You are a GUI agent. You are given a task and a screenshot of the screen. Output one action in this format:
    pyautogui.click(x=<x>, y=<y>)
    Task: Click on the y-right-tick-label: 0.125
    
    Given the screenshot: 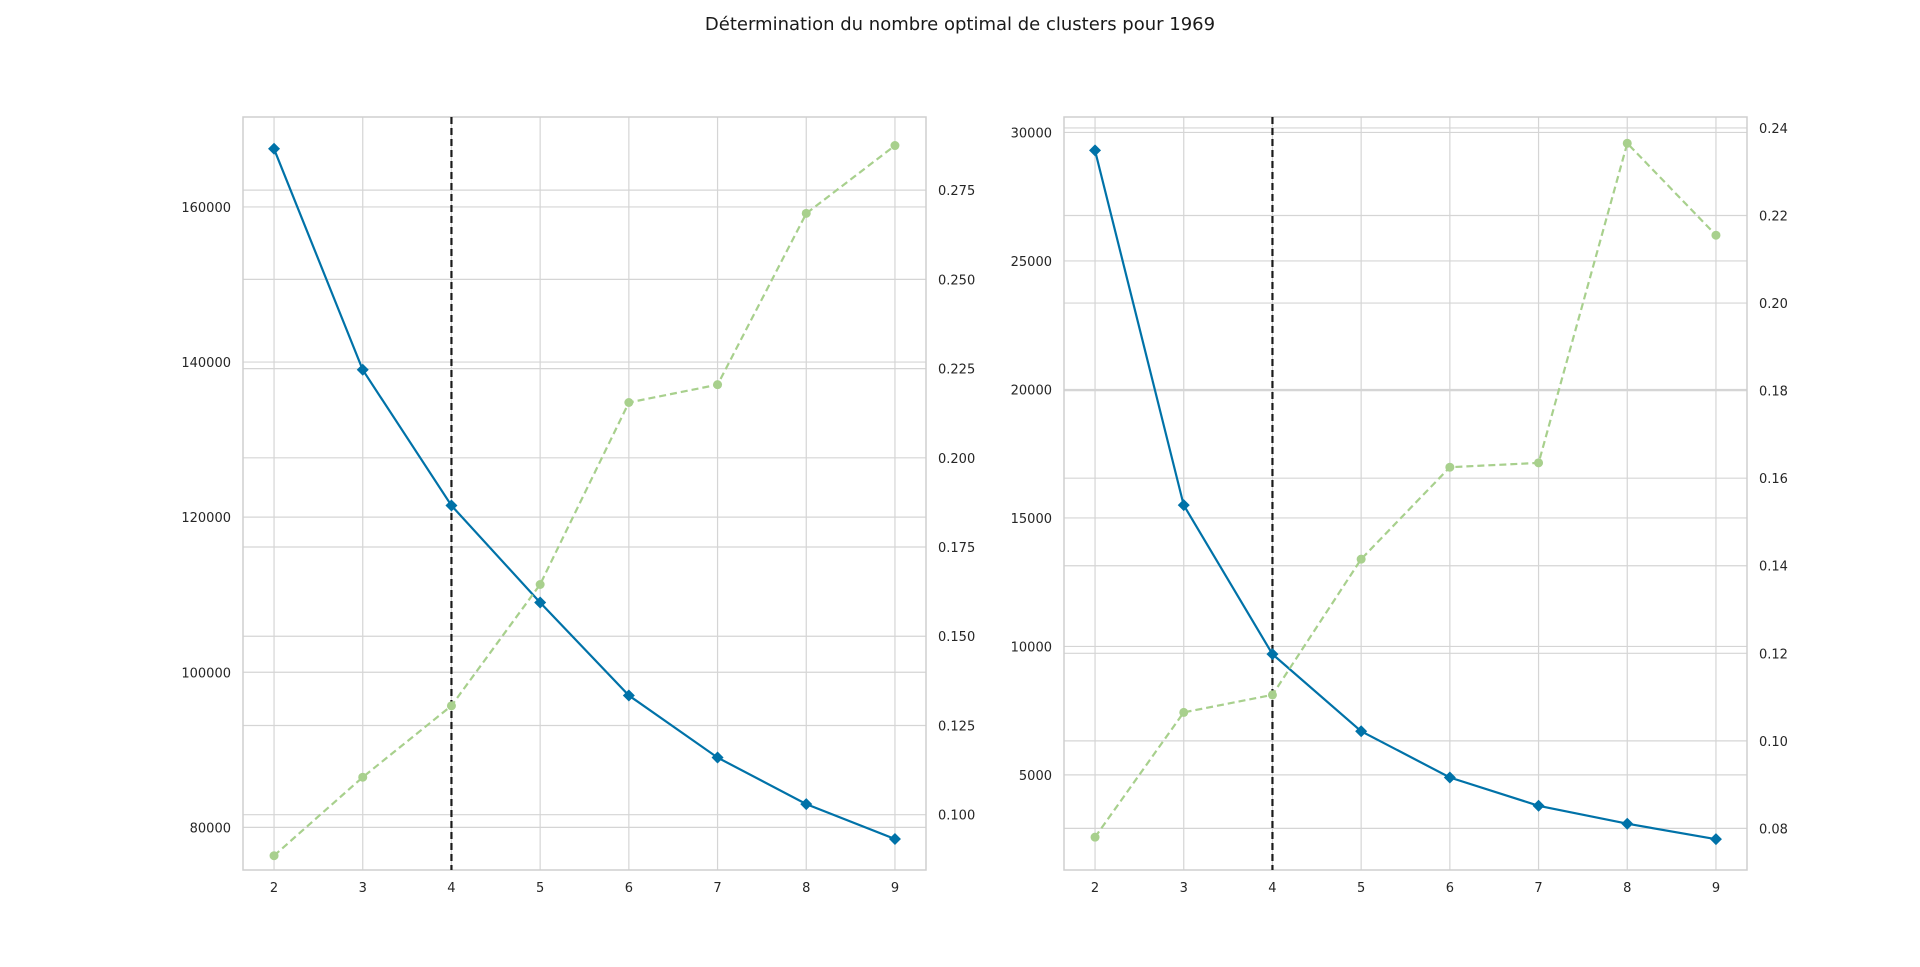 What is the action you would take?
    pyautogui.click(x=956, y=726)
    